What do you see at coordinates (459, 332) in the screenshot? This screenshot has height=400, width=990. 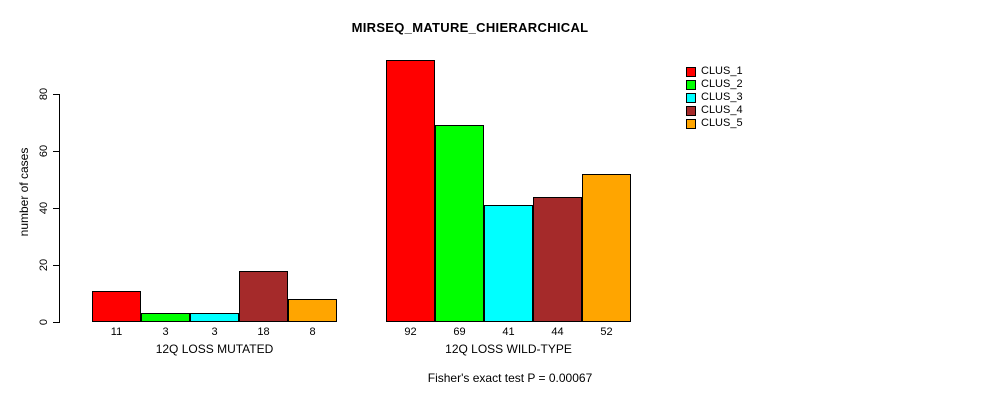 I see `bar-value-label: 69` at bounding box center [459, 332].